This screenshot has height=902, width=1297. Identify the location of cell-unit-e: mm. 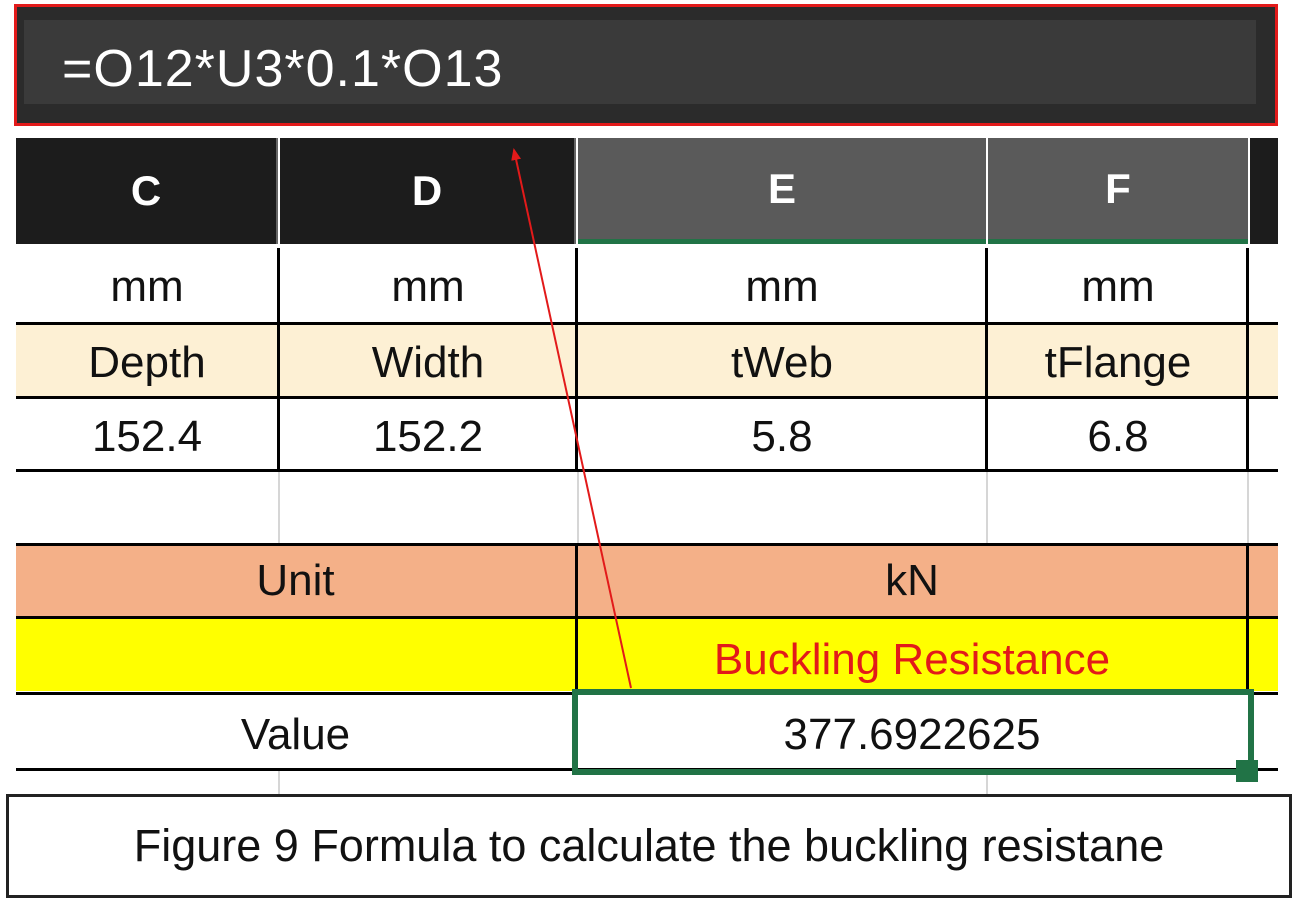
(782, 286).